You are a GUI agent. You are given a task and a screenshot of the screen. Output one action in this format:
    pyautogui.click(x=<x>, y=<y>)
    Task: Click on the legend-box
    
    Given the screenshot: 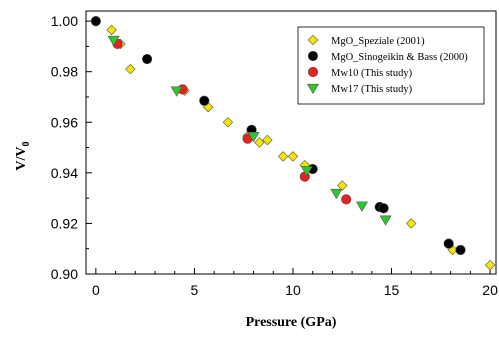 What is the action you would take?
    pyautogui.click(x=391, y=65)
    